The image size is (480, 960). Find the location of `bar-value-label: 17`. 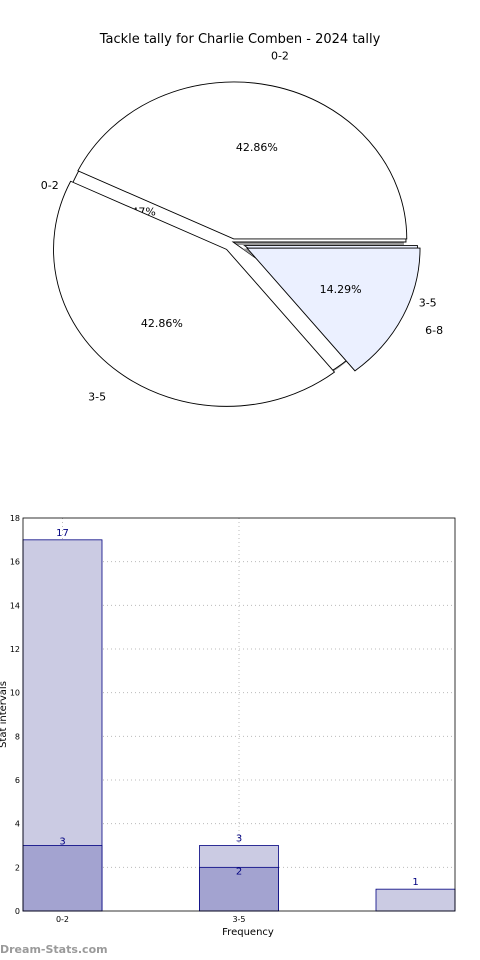

bar-value-label: 17 is located at coordinates (62, 533).